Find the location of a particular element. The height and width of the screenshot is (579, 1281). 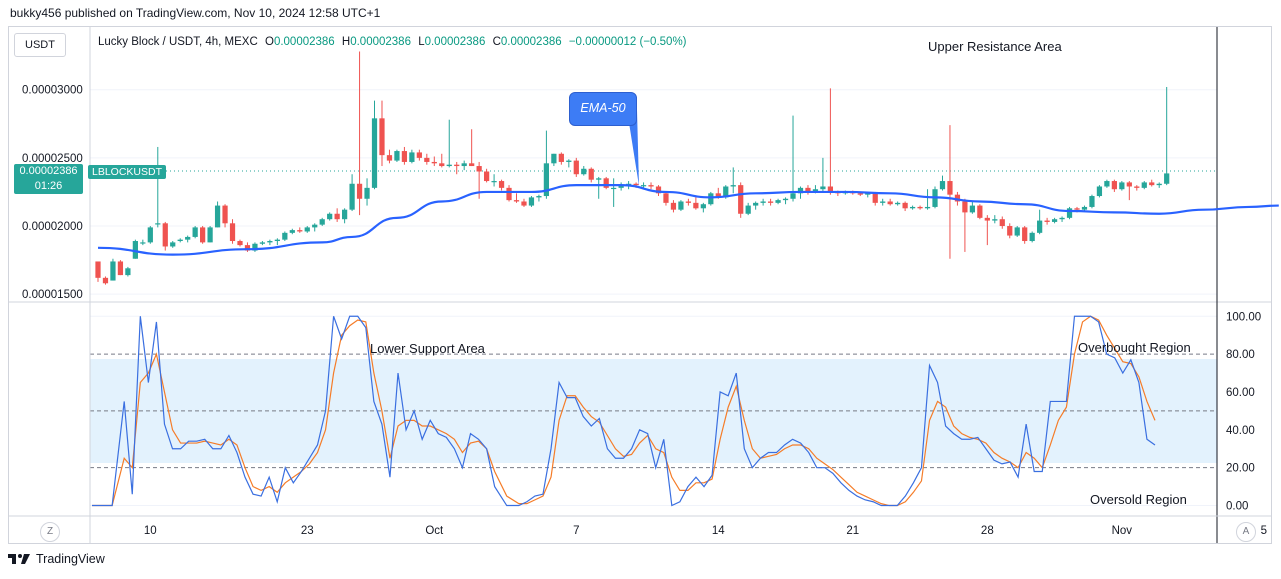

lower-support-label: Lower Support Area is located at coordinates (427, 348).